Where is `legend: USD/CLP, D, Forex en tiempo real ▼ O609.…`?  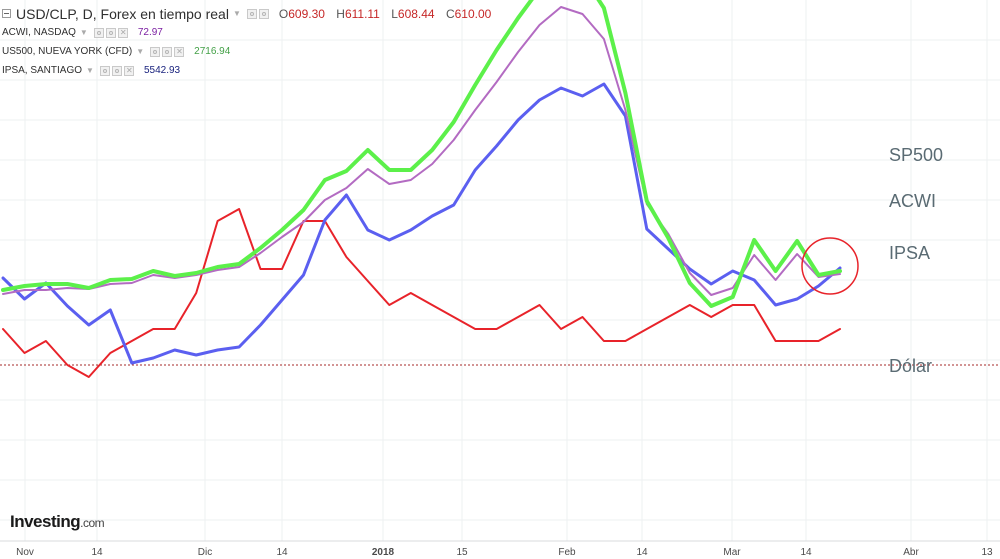
legend: USD/CLP, D, Forex en tiempo real ▼ O609.… is located at coordinates (246, 42).